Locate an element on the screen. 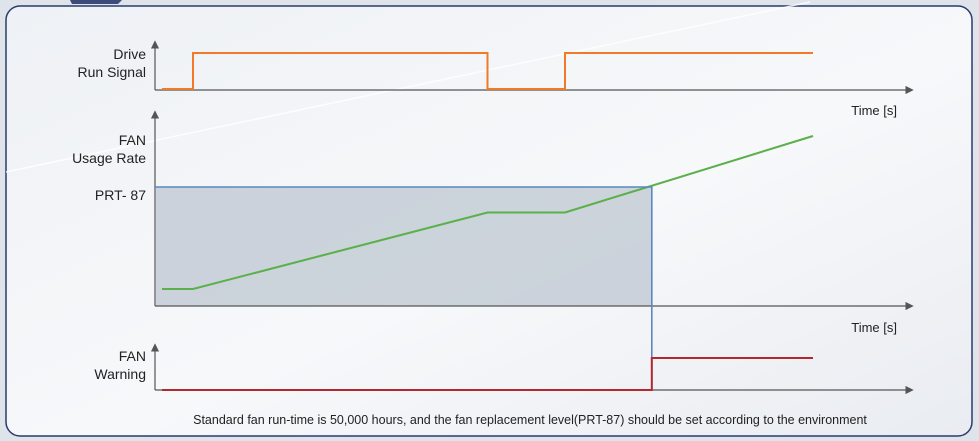  fan-warning-line is located at coordinates (487, 374).